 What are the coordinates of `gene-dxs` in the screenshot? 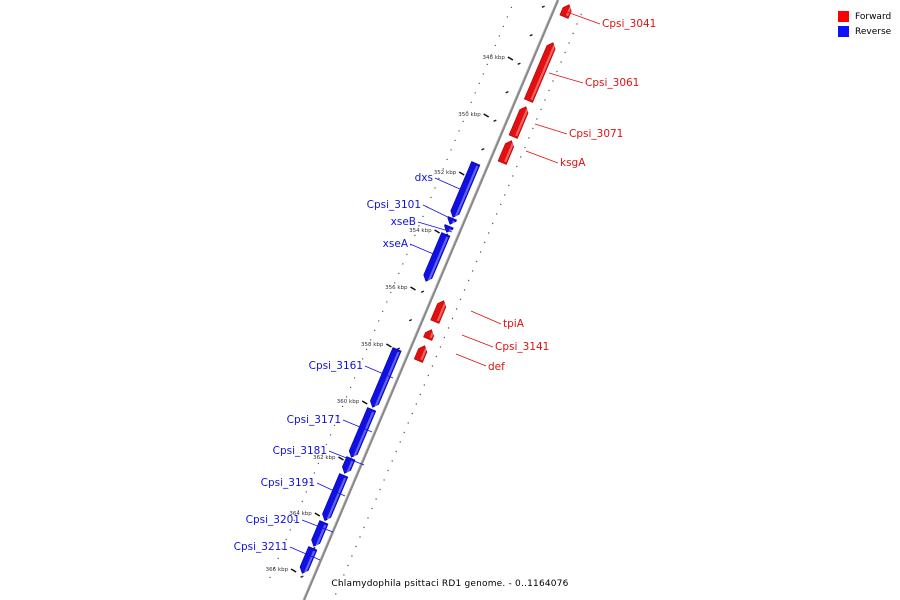 It's located at (465, 190).